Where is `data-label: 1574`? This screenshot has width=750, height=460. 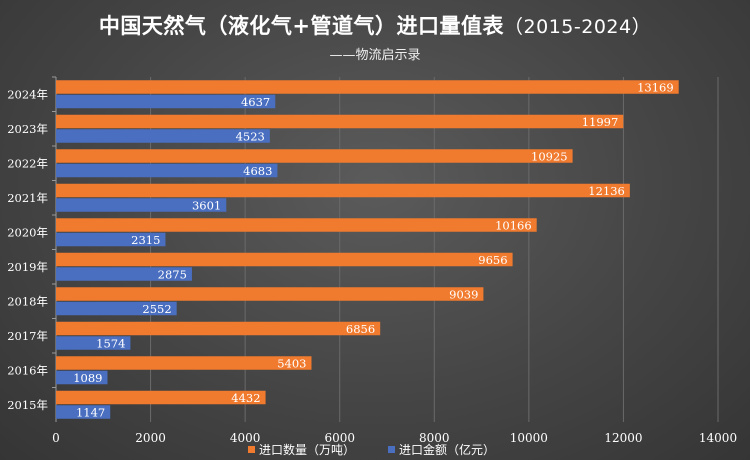
data-label: 1574 is located at coordinates (110, 343).